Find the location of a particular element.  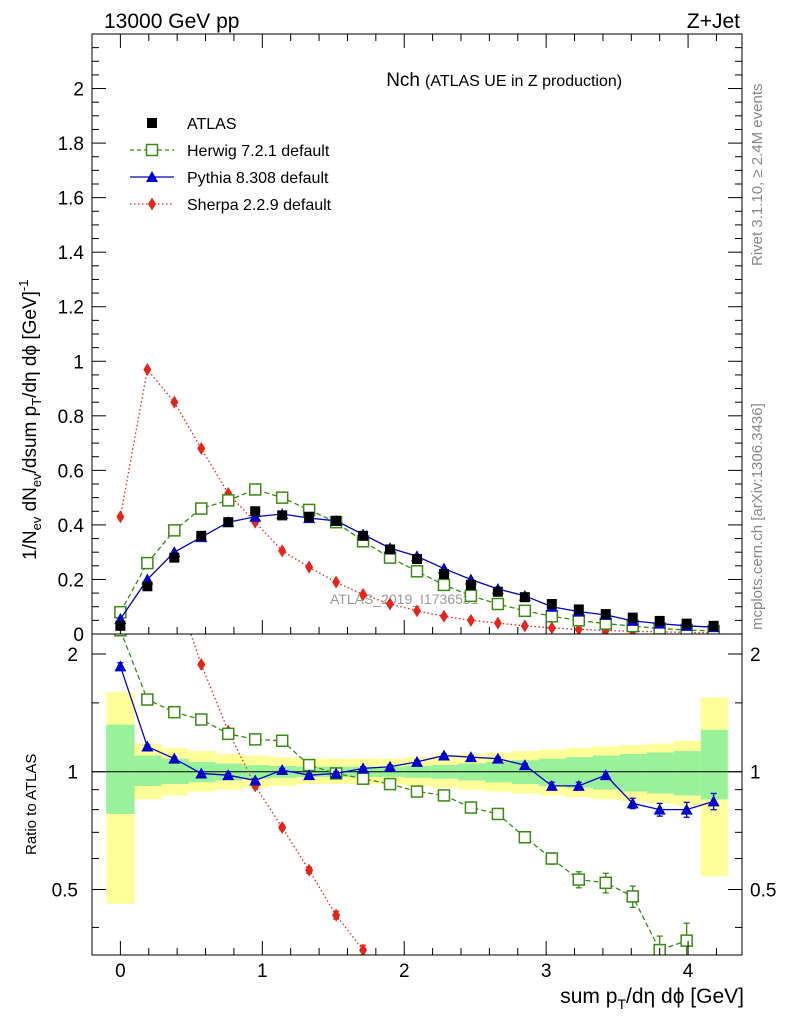

ratio-y-axis-label: Ratio to ATLAS is located at coordinates (31, 804).